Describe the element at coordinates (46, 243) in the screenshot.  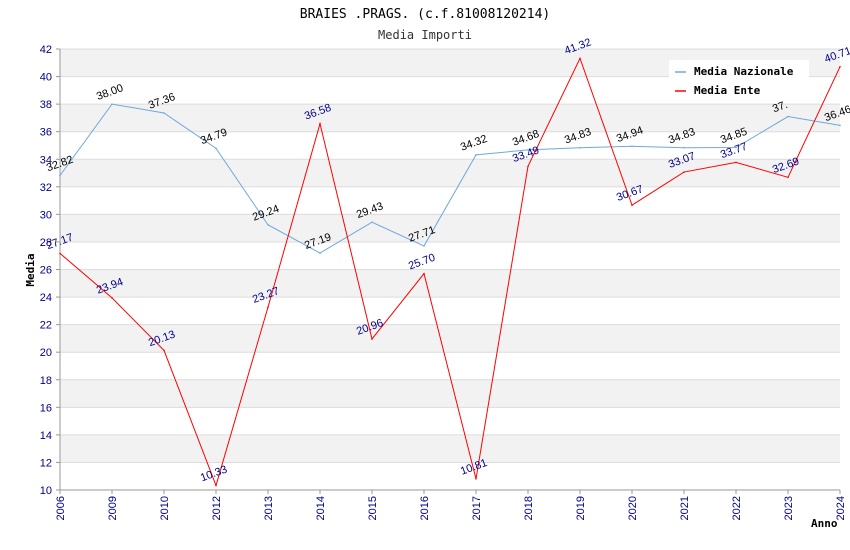
I see `y-tick-label: 28` at that location.